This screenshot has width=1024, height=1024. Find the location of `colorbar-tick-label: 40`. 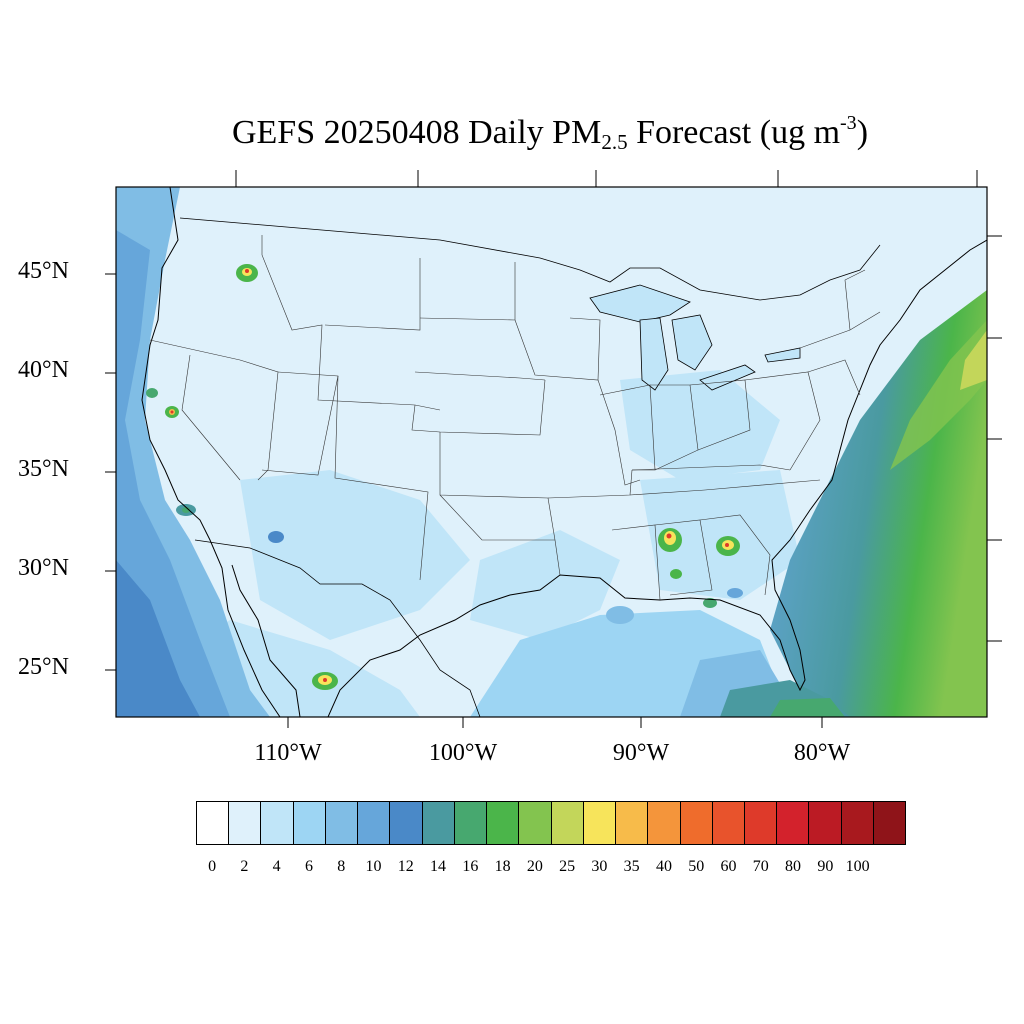

colorbar-tick-label: 40 is located at coordinates (663, 866).